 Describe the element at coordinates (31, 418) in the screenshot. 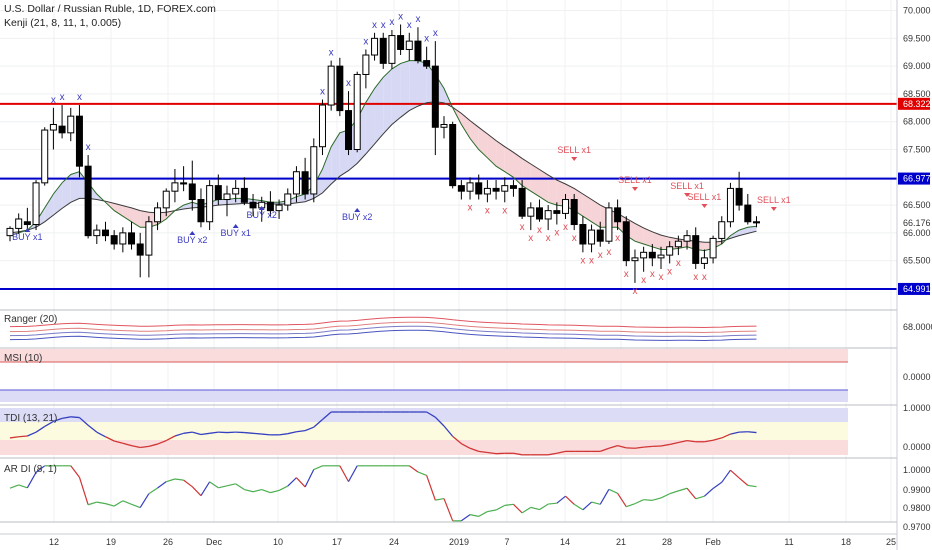

I see `tdi-label: TDI (13, 21)` at that location.